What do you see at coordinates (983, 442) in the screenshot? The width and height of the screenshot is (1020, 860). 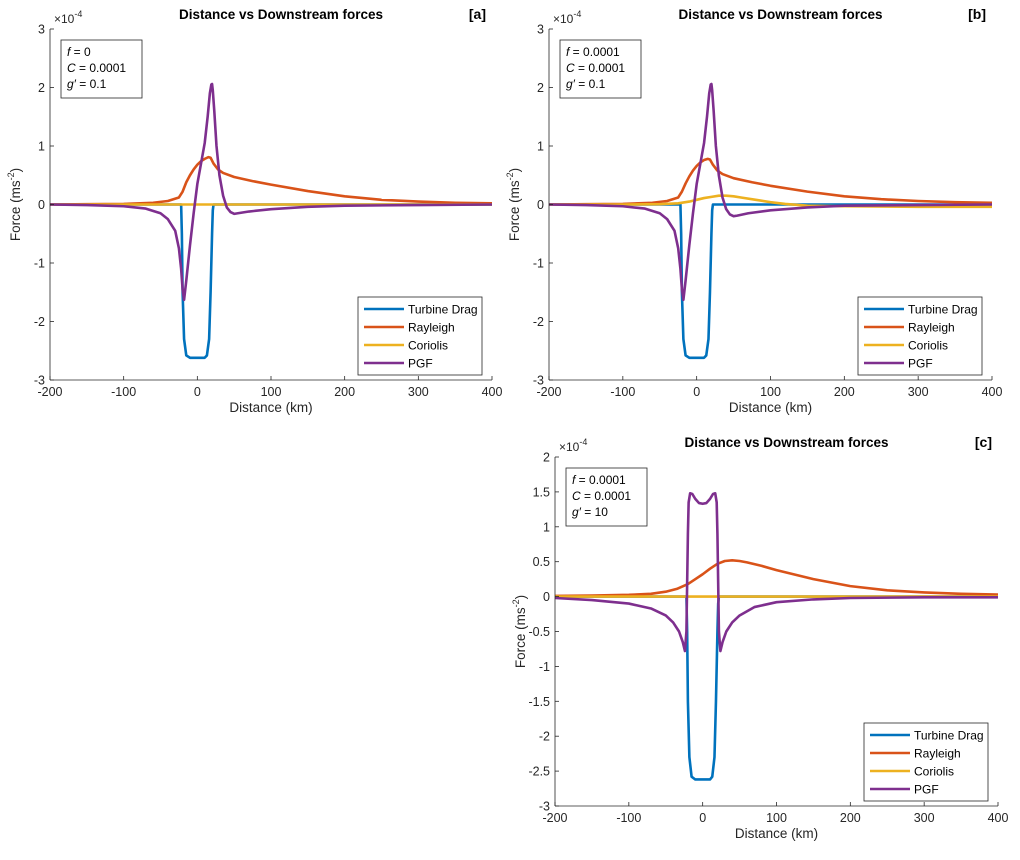 I see `panel-tag: [c]` at bounding box center [983, 442].